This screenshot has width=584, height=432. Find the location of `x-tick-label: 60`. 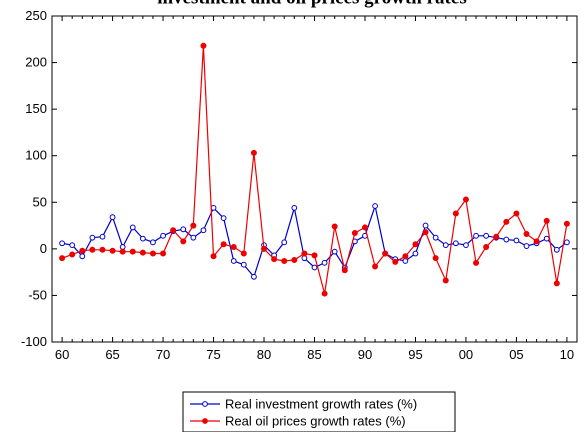

x-tick-label: 60 is located at coordinates (62, 354).